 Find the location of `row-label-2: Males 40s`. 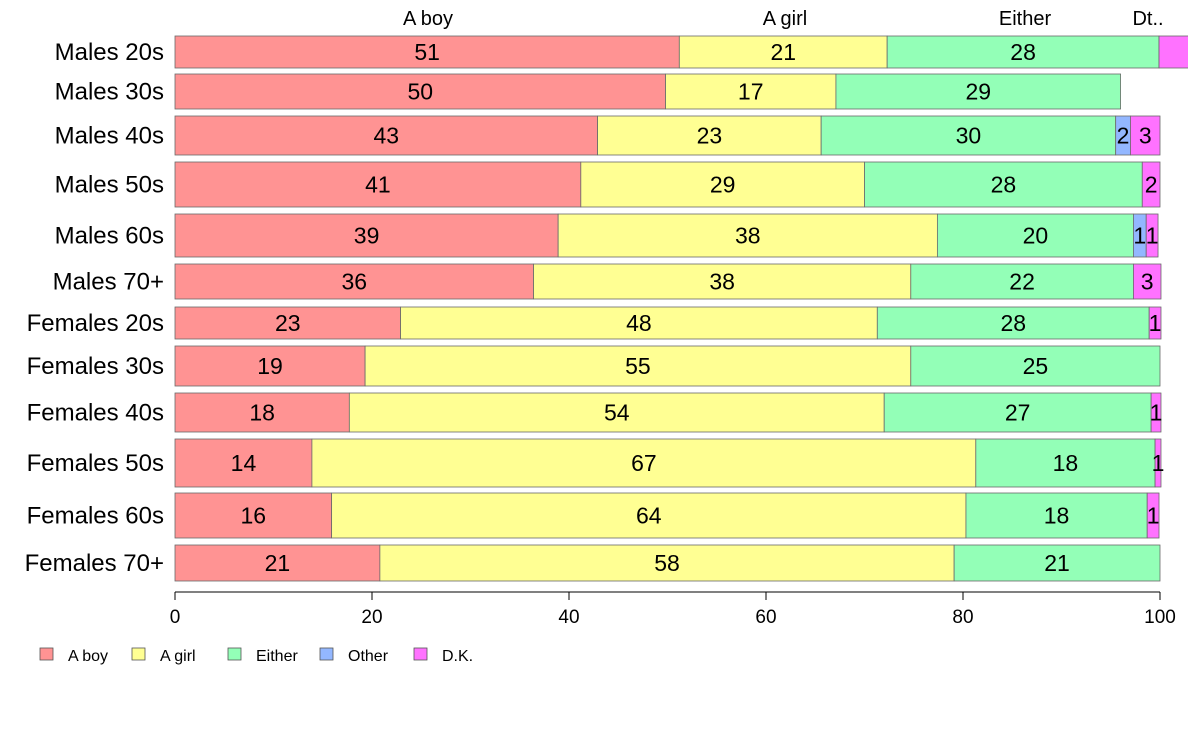

row-label-2: Males 40s is located at coordinates (109, 136).